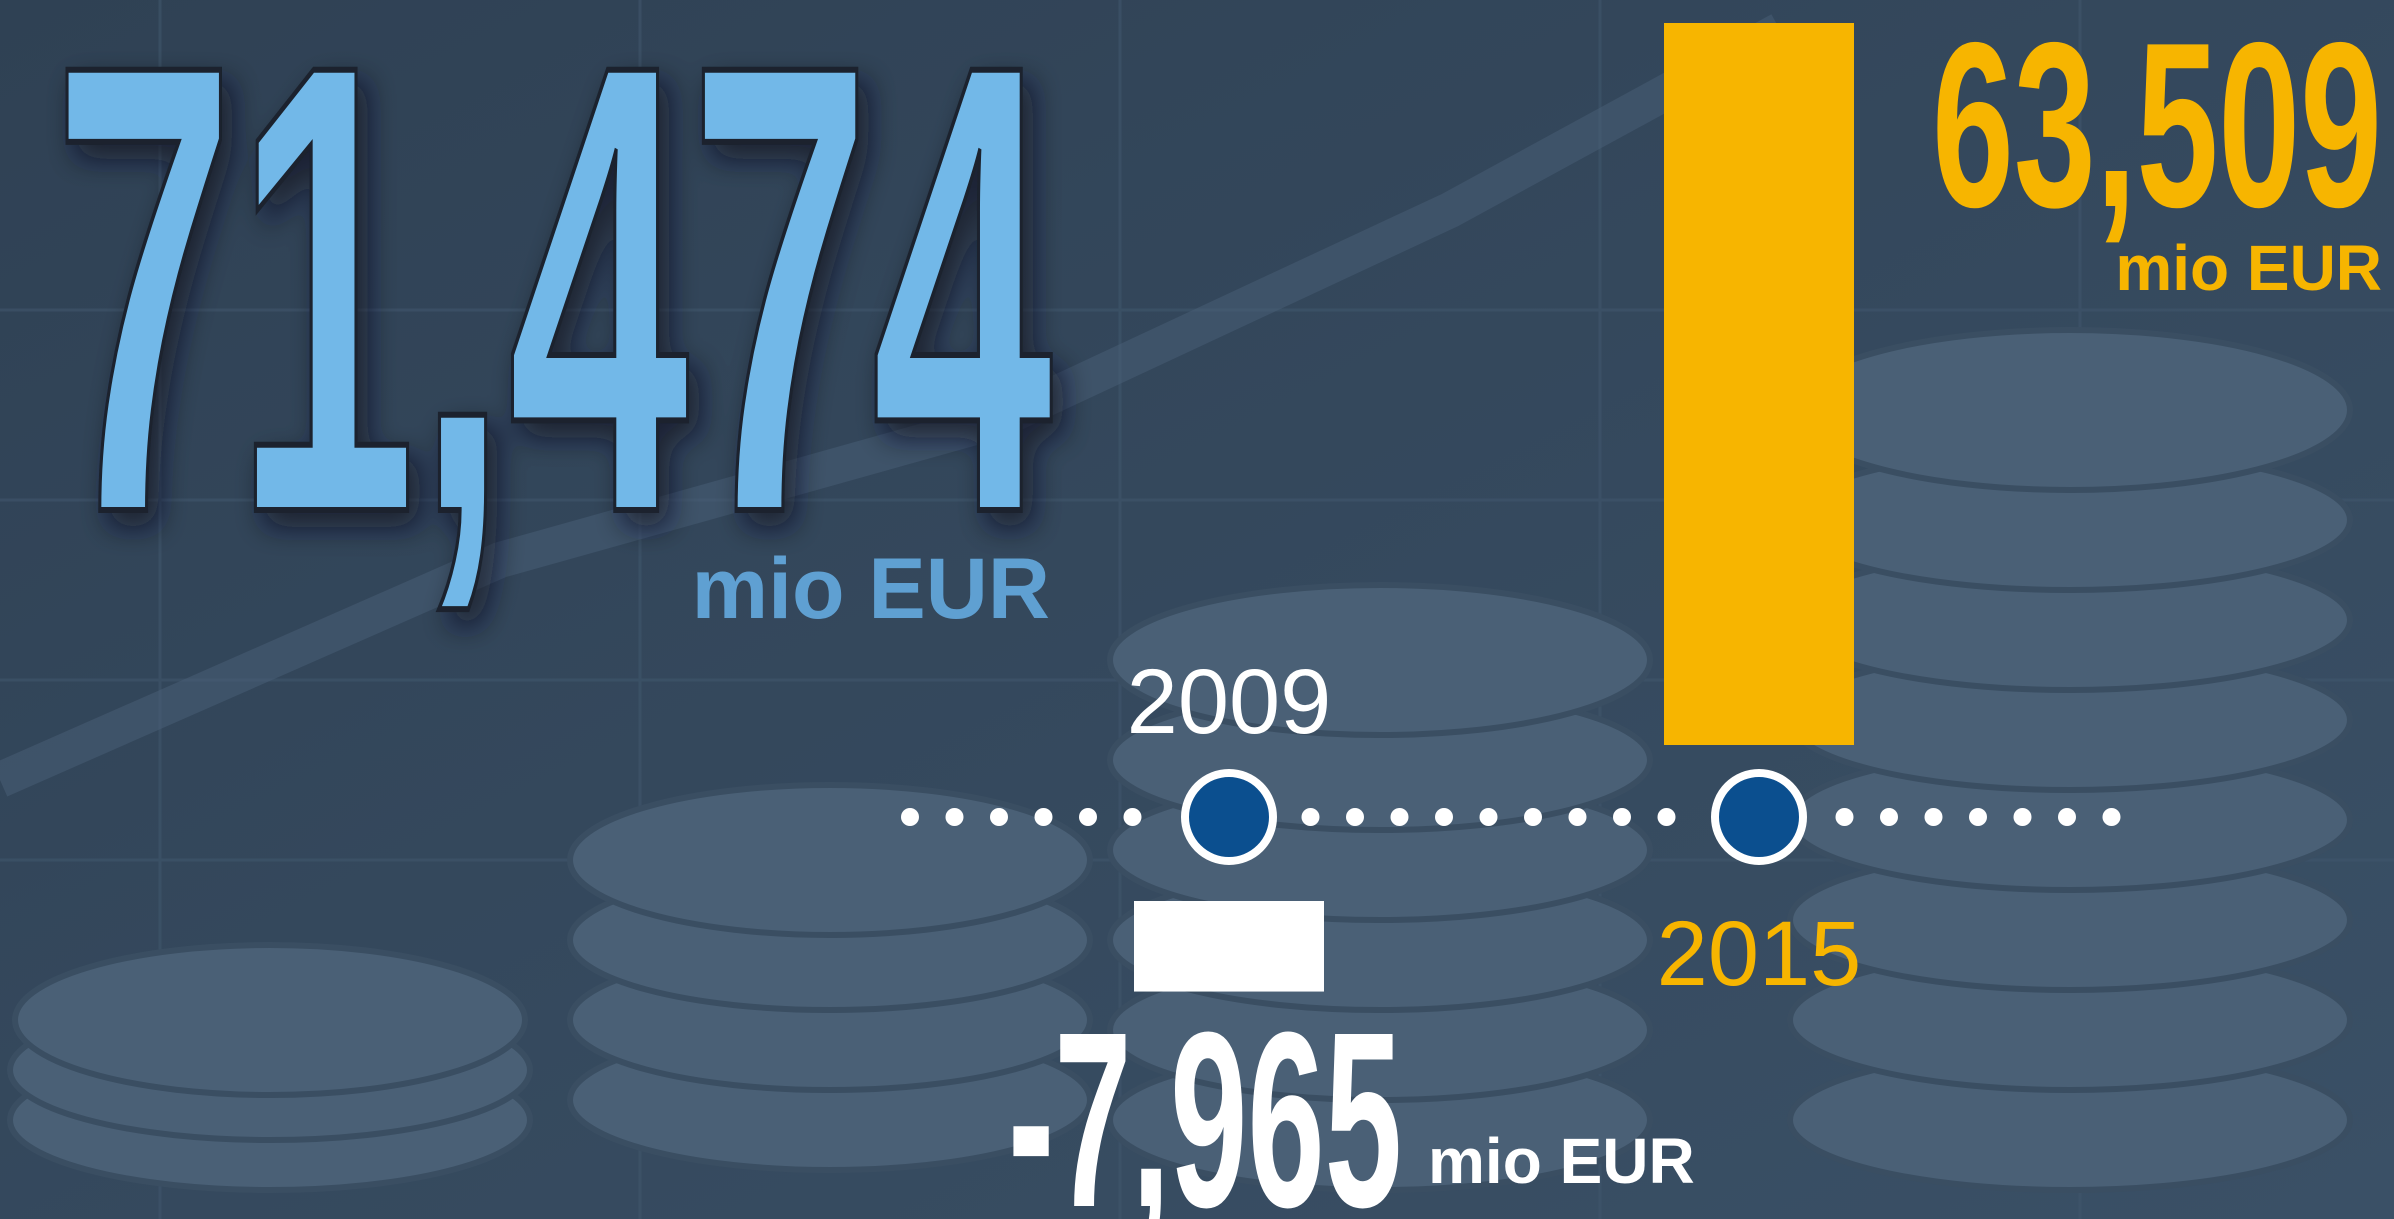 The height and width of the screenshot is (1219, 2394). I want to click on value-label: -7,965, so click(1205, 1099).